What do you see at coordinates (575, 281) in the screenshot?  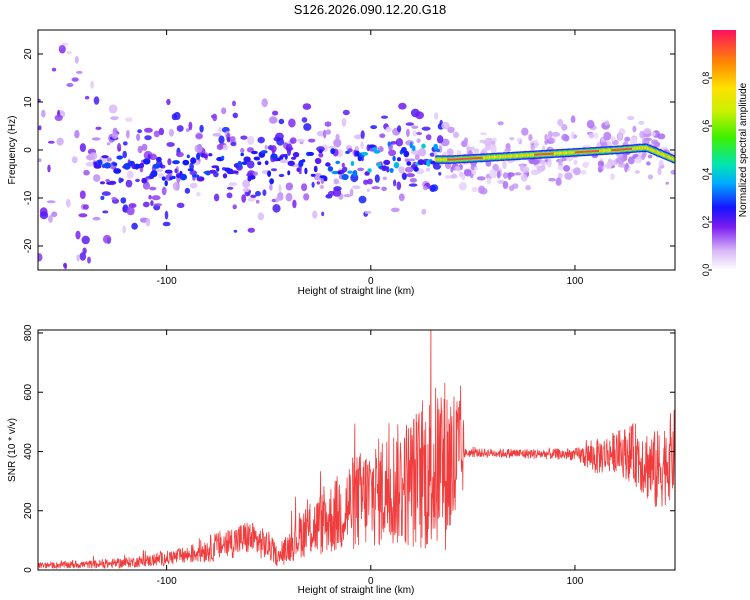 I see `spectrogram-x-tick-label: 100` at bounding box center [575, 281].